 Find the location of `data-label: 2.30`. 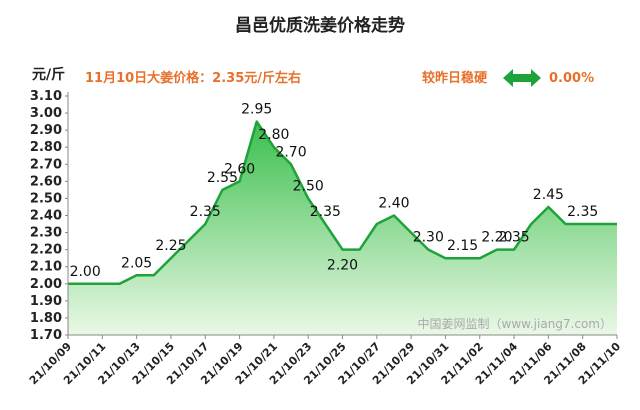

data-label: 2.30 is located at coordinates (428, 238).